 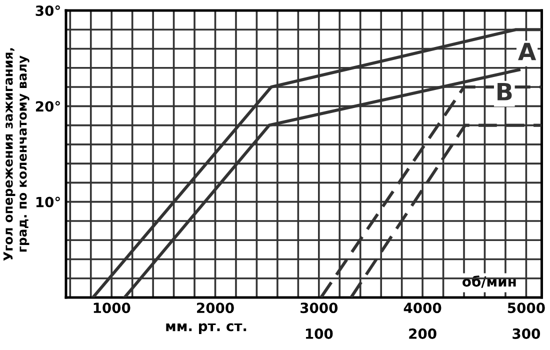 I want to click on x2-axis-title: мм. рт. ст., so click(x=206, y=328).